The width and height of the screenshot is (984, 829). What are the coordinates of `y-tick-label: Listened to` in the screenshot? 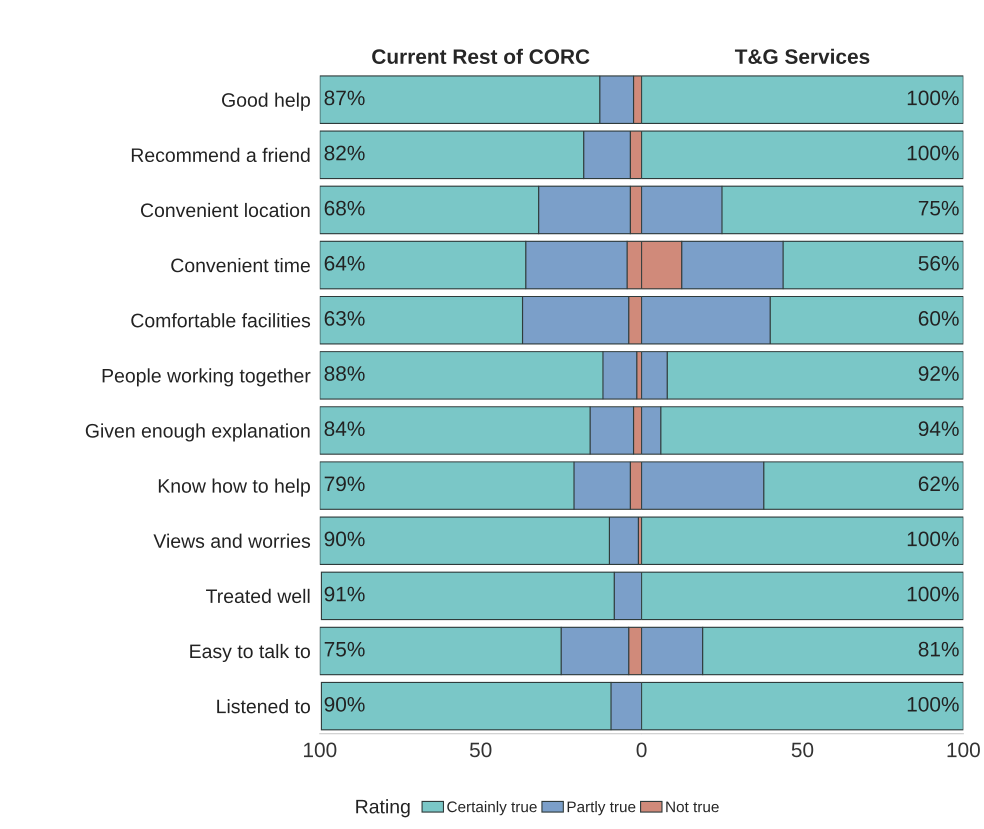 It's located at (263, 706).